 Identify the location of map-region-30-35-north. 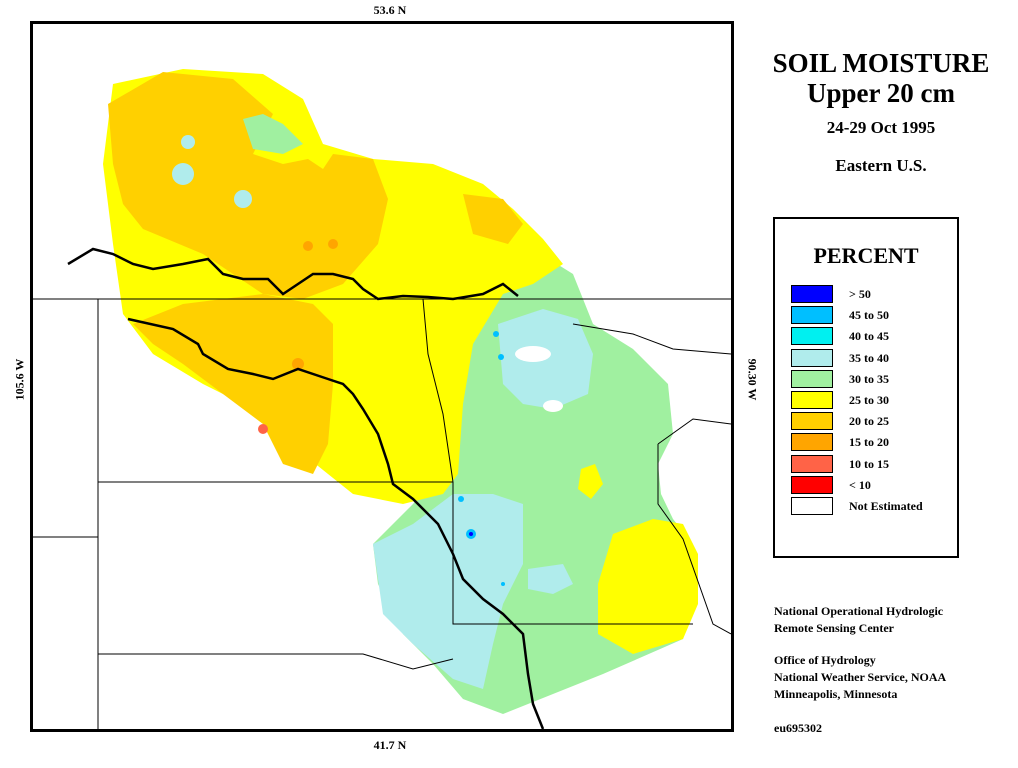
(273, 134).